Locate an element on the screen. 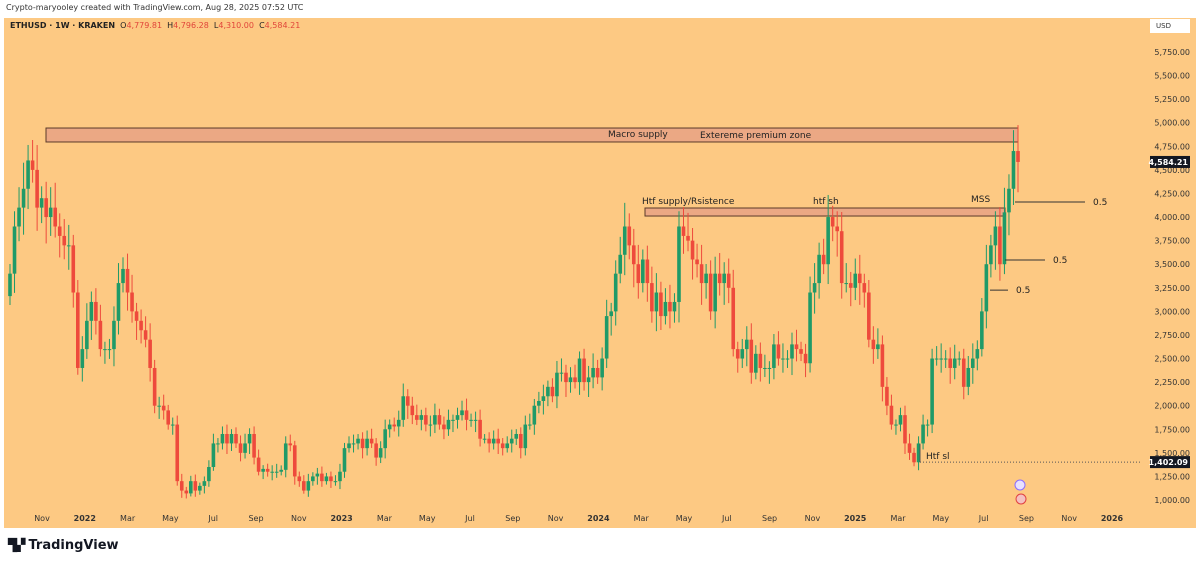 This screenshot has width=1200, height=565. htf-sl-label: Htf sl is located at coordinates (938, 457).